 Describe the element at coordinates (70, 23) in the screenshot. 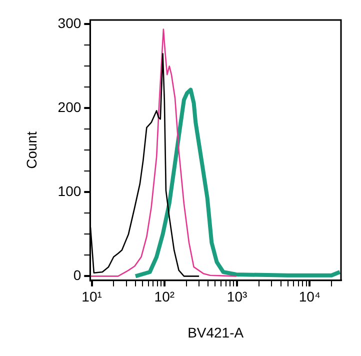

I see `y-tick-label: 300` at that location.